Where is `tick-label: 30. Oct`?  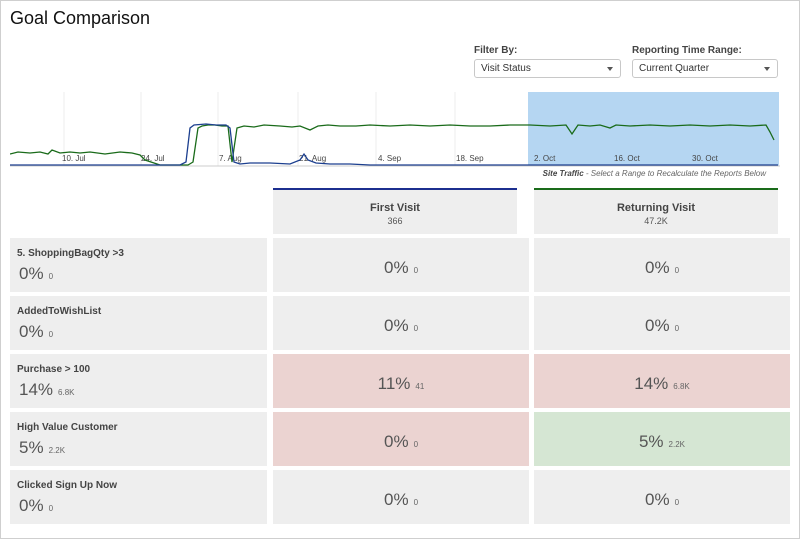 tick-label: 30. Oct is located at coordinates (705, 158).